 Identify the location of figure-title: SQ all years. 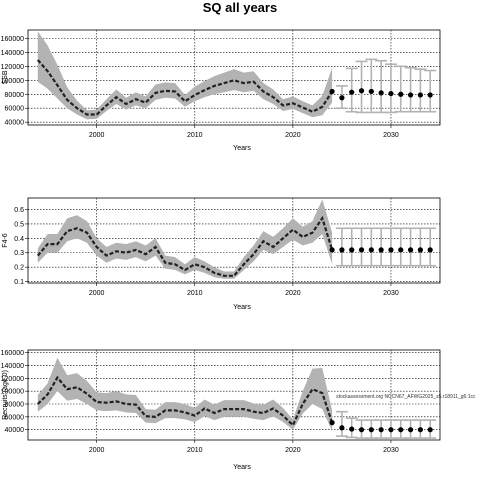
(240, 7).